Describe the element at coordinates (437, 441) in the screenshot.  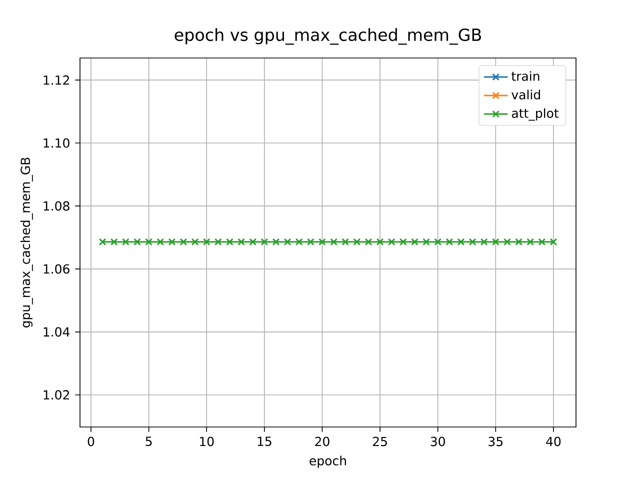
I see `x-tick-label: 30` at that location.